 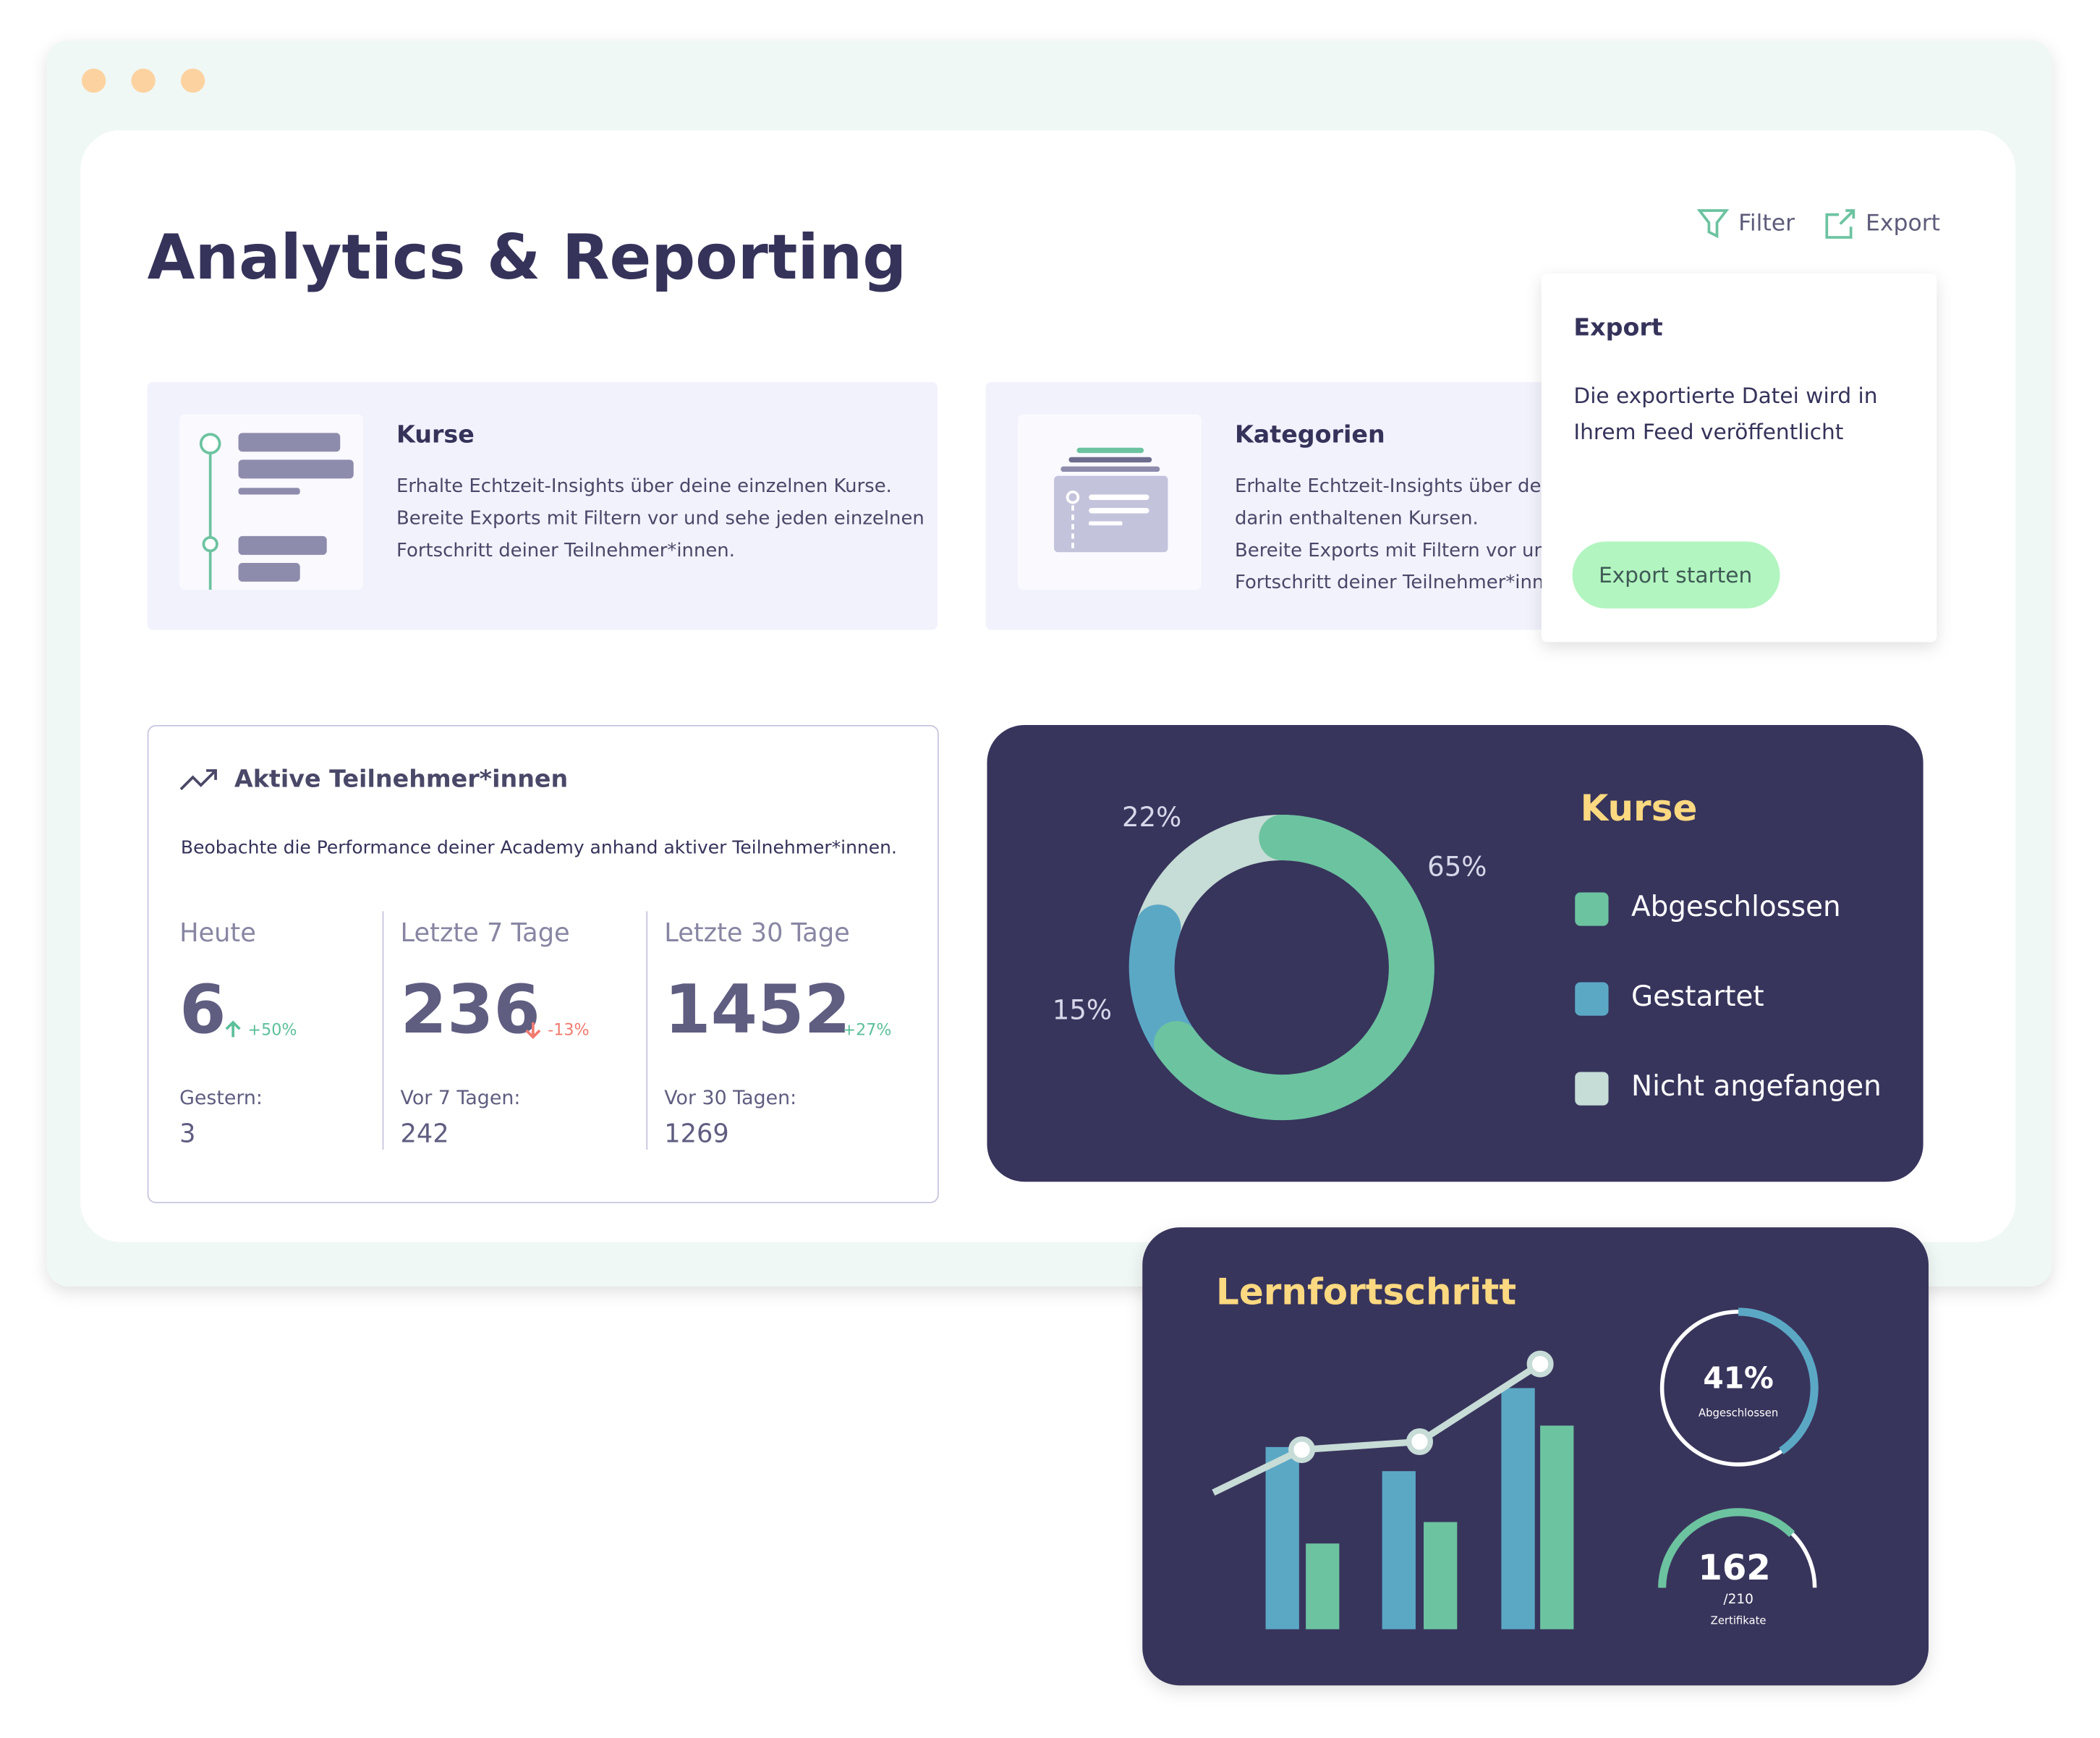 I want to click on donut-title: Kurse, so click(x=1640, y=808).